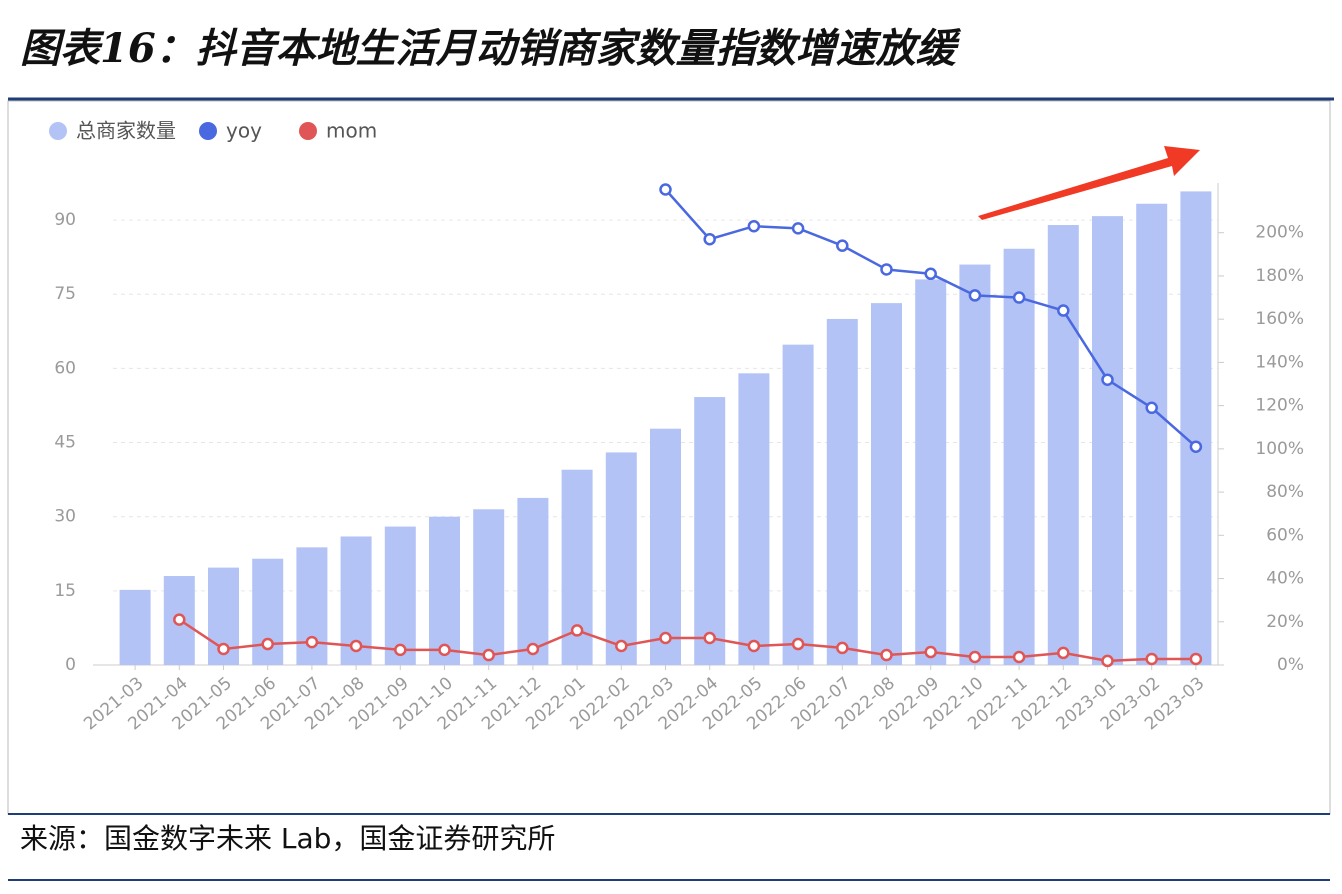 The height and width of the screenshot is (894, 1342). Describe the element at coordinates (1279, 406) in the screenshot. I see `y2-tick-label: 120%` at that location.